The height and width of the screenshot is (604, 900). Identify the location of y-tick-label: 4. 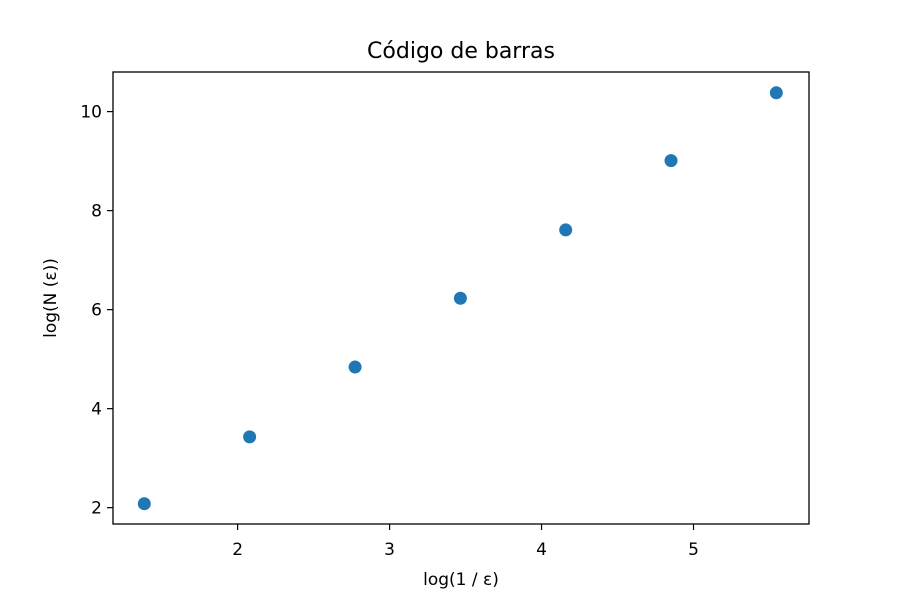
(96, 410).